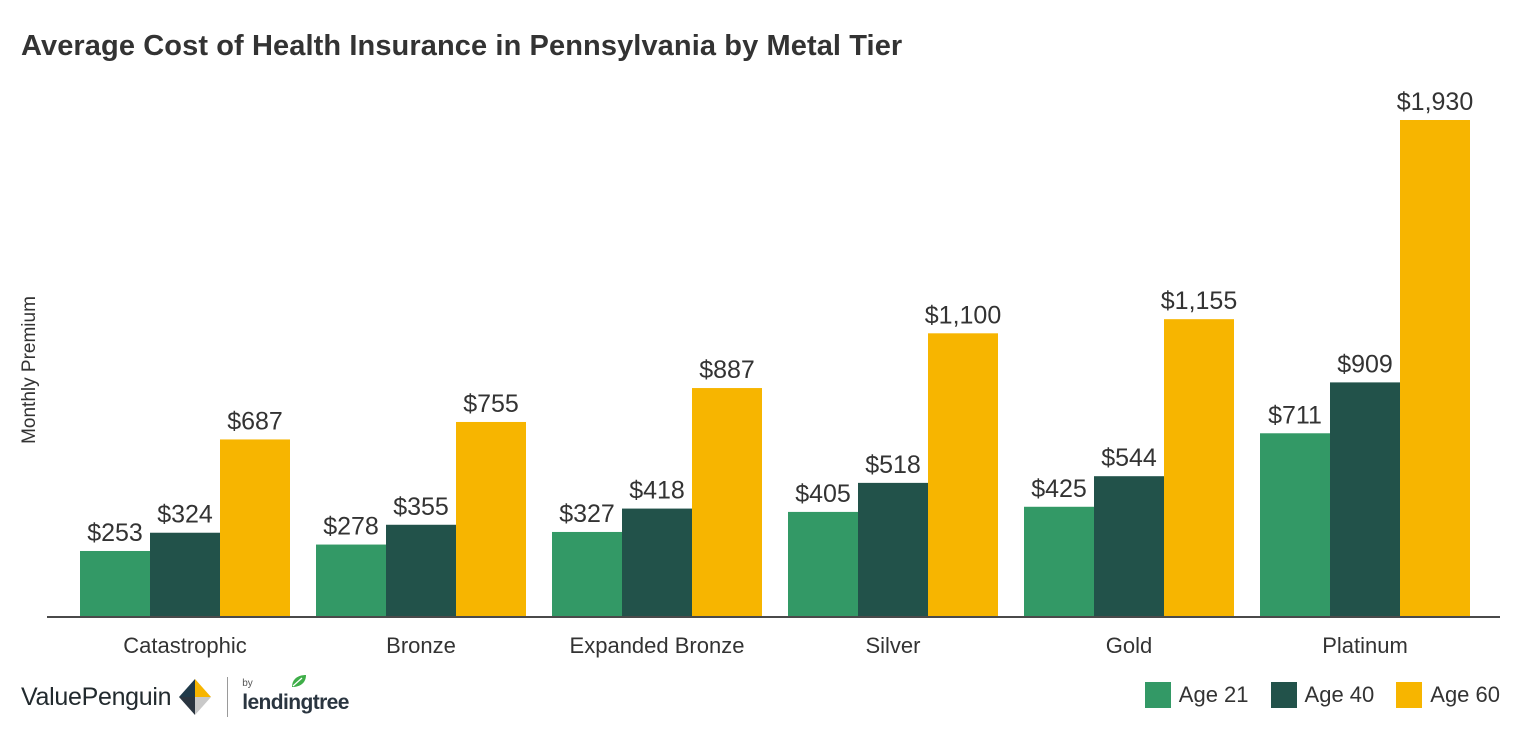 The height and width of the screenshot is (746, 1520). Describe the element at coordinates (255, 421) in the screenshot. I see `value-label-catastrophic-age-60: $687` at that location.